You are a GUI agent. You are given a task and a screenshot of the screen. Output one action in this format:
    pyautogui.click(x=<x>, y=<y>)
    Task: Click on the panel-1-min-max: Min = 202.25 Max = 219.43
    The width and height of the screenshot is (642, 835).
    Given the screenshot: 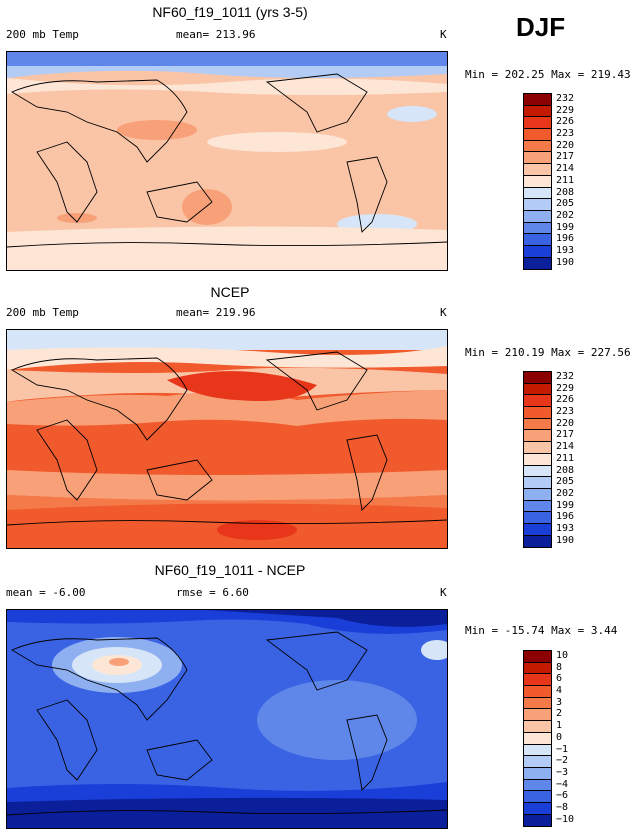 What is the action you would take?
    pyautogui.click(x=548, y=74)
    